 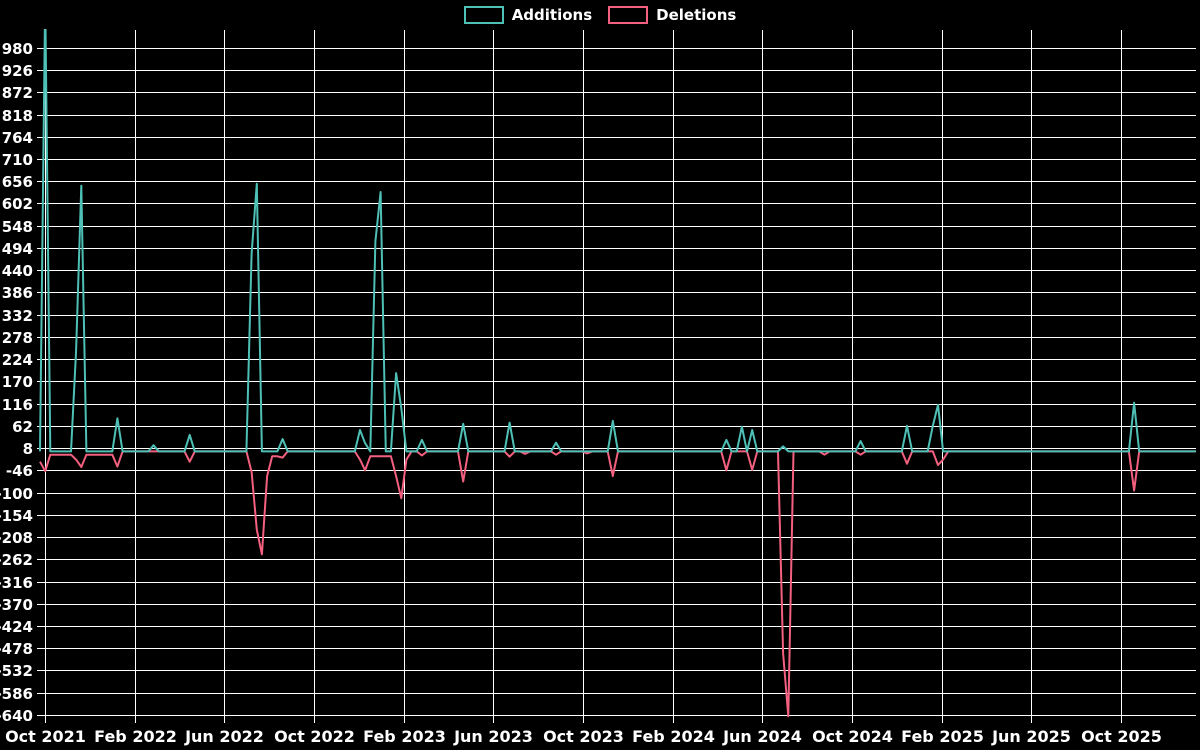 I want to click on x-tick-label: Oct 2025, so click(x=1121, y=736).